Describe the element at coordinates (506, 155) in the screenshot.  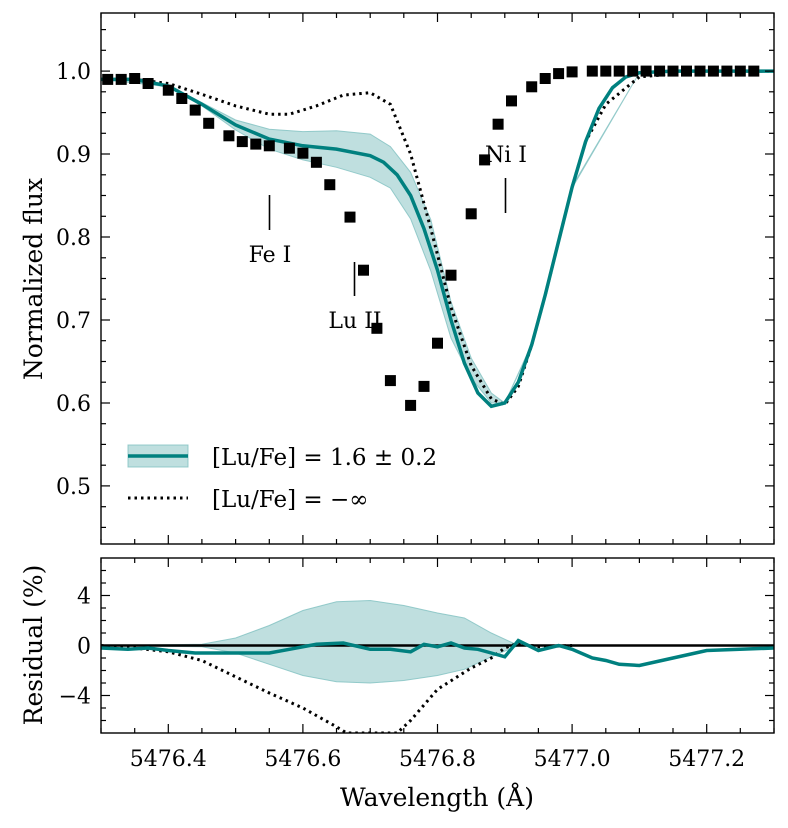
I see `ni-label: Ni I` at that location.